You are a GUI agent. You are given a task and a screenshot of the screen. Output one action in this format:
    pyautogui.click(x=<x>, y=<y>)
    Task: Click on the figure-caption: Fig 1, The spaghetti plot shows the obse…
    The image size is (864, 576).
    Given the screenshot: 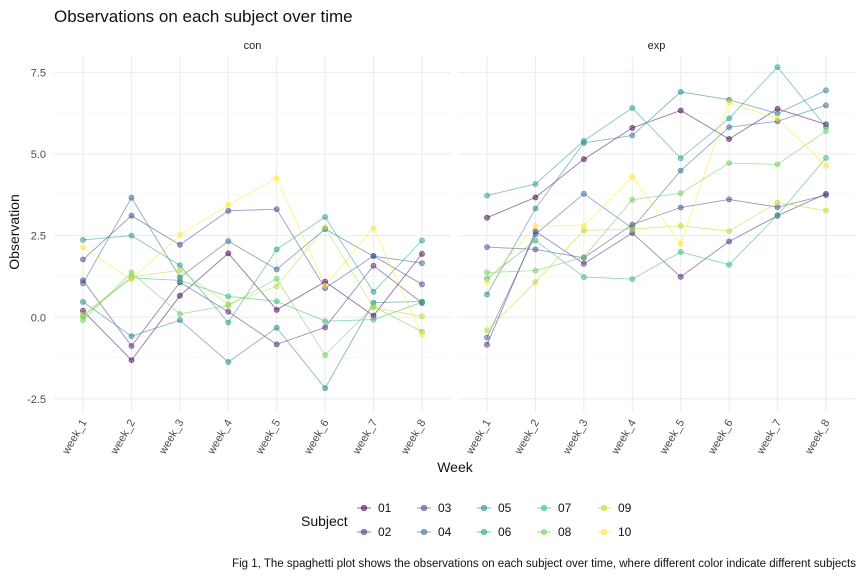 What is the action you would take?
    pyautogui.click(x=544, y=564)
    